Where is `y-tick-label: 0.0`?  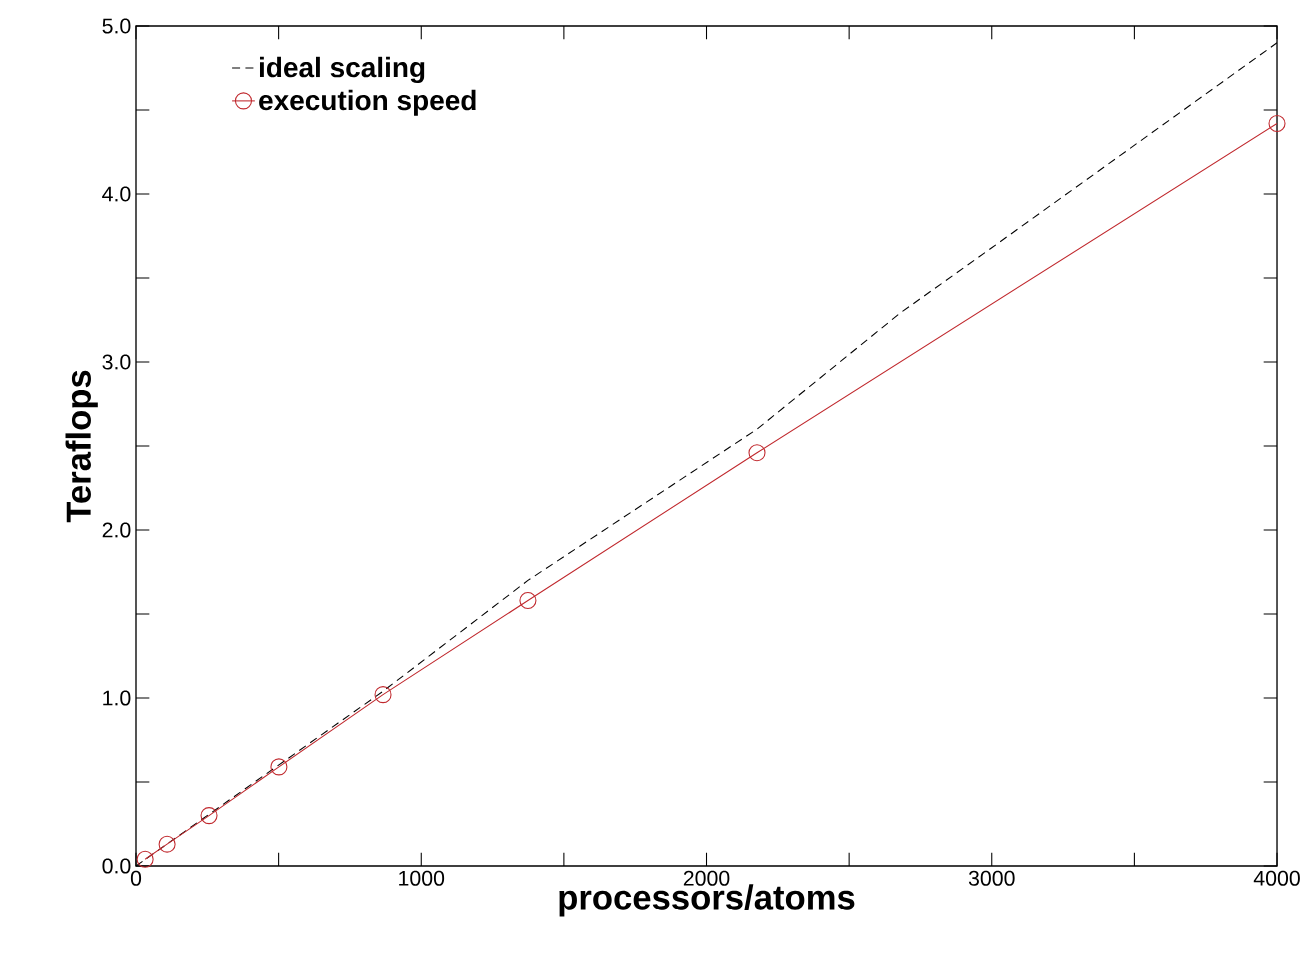 y-tick-label: 0.0 is located at coordinates (116, 866).